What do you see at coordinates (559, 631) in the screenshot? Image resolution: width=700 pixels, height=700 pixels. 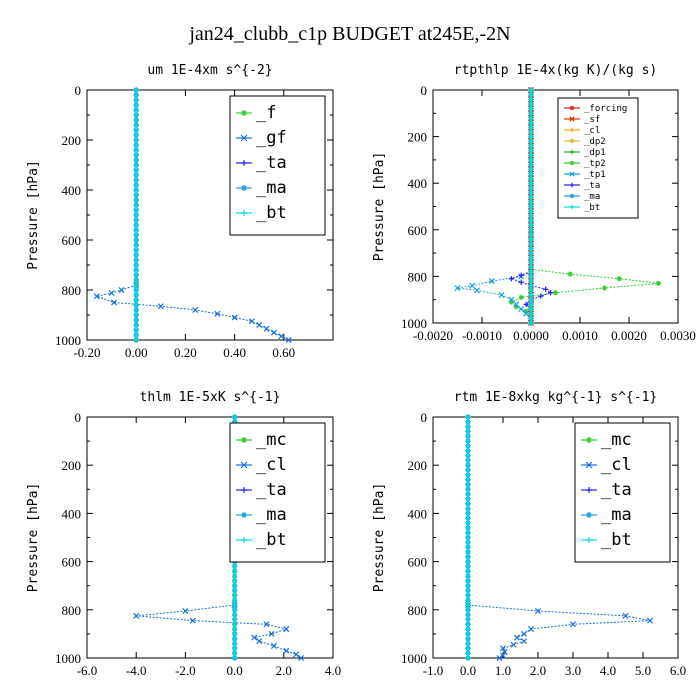 I see `series-line` at bounding box center [559, 631].